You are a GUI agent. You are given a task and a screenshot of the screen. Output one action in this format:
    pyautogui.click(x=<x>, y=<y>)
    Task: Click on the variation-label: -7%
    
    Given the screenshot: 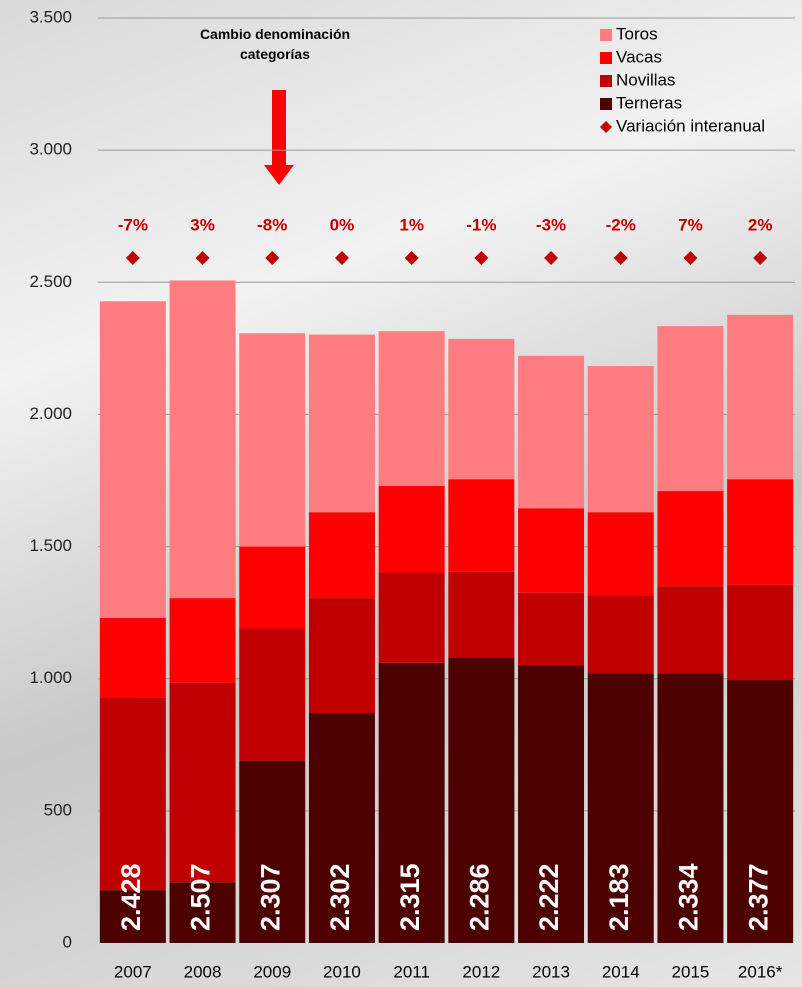 What is the action you would take?
    pyautogui.click(x=133, y=224)
    